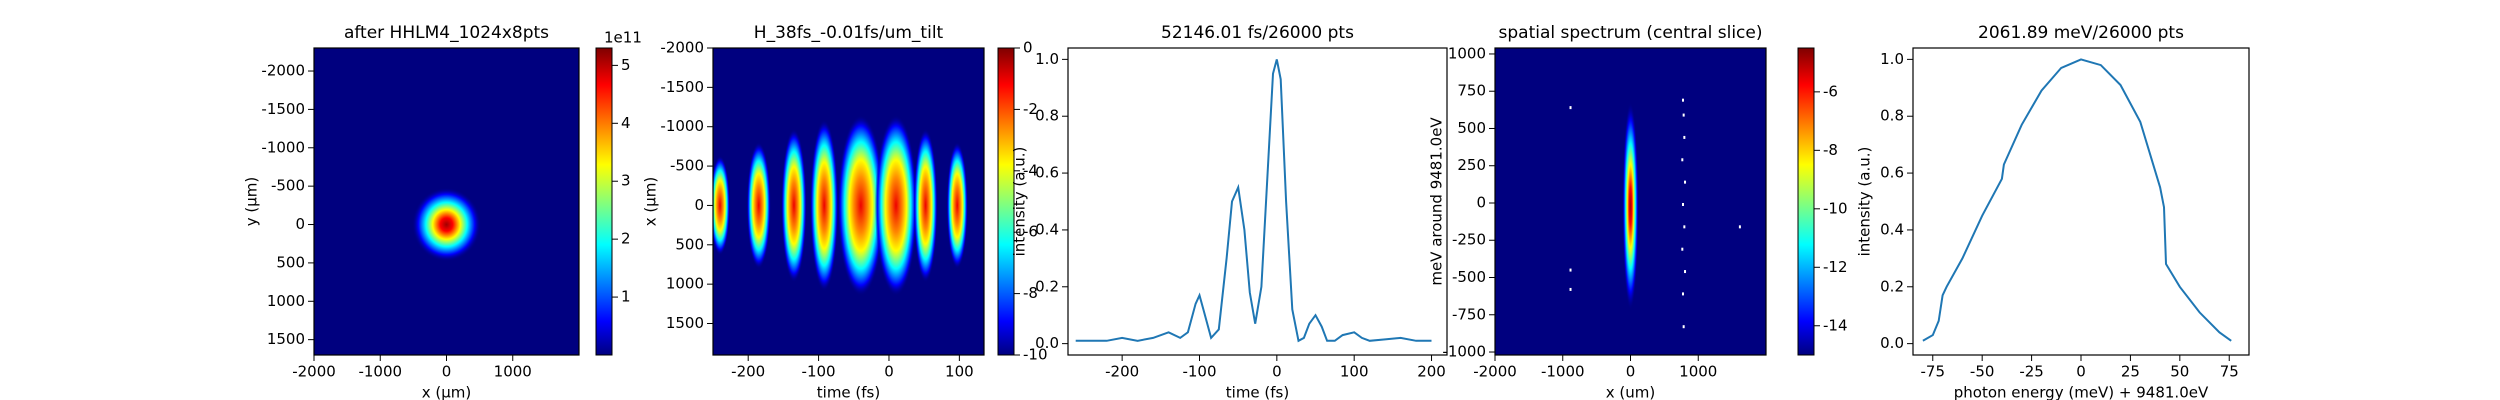 The height and width of the screenshot is (400, 2500). Describe the element at coordinates (1257, 392) in the screenshot. I see `x-axis-label: time (fs)` at that location.